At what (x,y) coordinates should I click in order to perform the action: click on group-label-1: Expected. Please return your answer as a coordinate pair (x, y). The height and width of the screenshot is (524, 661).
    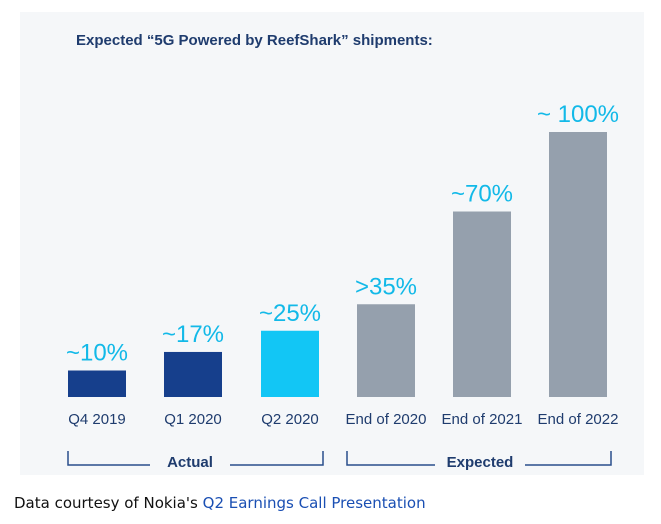
    Looking at the image, I should click on (480, 462).